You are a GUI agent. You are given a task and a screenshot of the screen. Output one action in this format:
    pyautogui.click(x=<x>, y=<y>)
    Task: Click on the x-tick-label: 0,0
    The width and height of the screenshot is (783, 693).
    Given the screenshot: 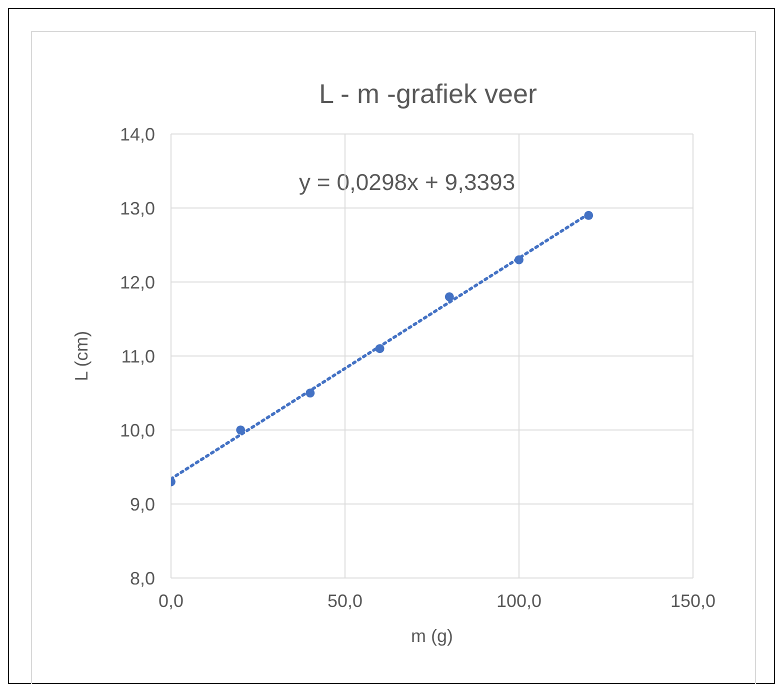 What is the action you would take?
    pyautogui.click(x=171, y=600)
    